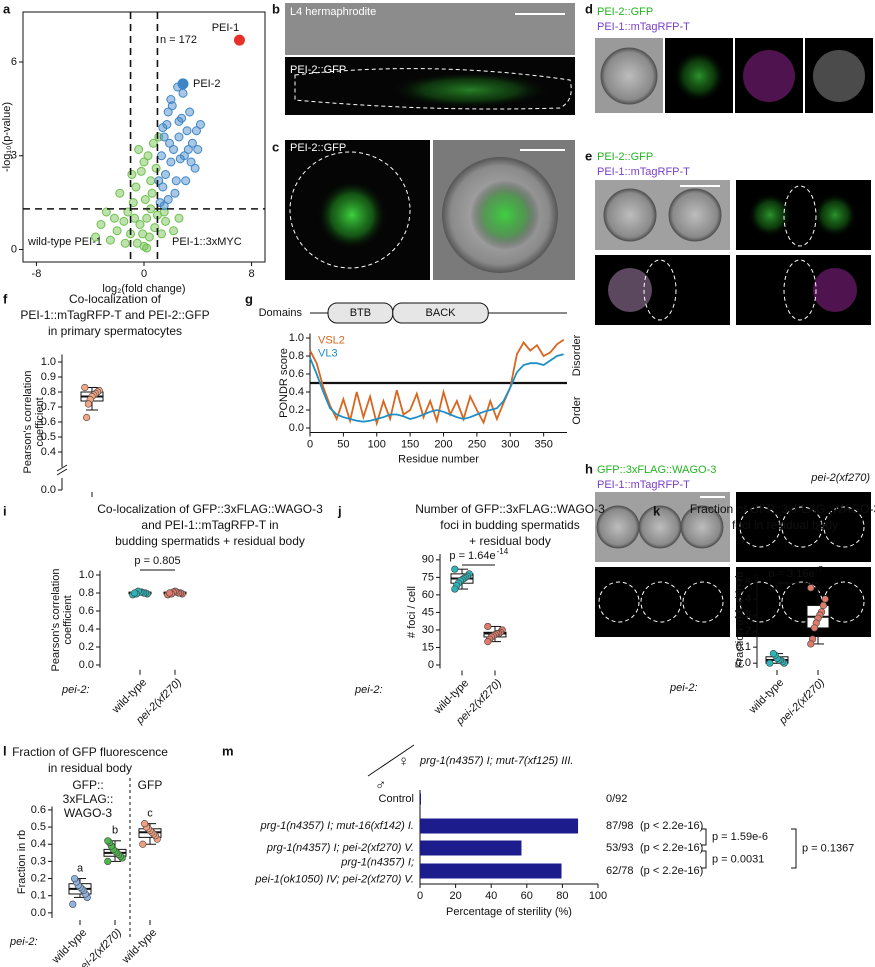 Image resolution: width=875 pixels, height=967 pixels. Describe the element at coordinates (412, 612) in the screenshot. I see `y-axis-label: # foci / cell` at that location.